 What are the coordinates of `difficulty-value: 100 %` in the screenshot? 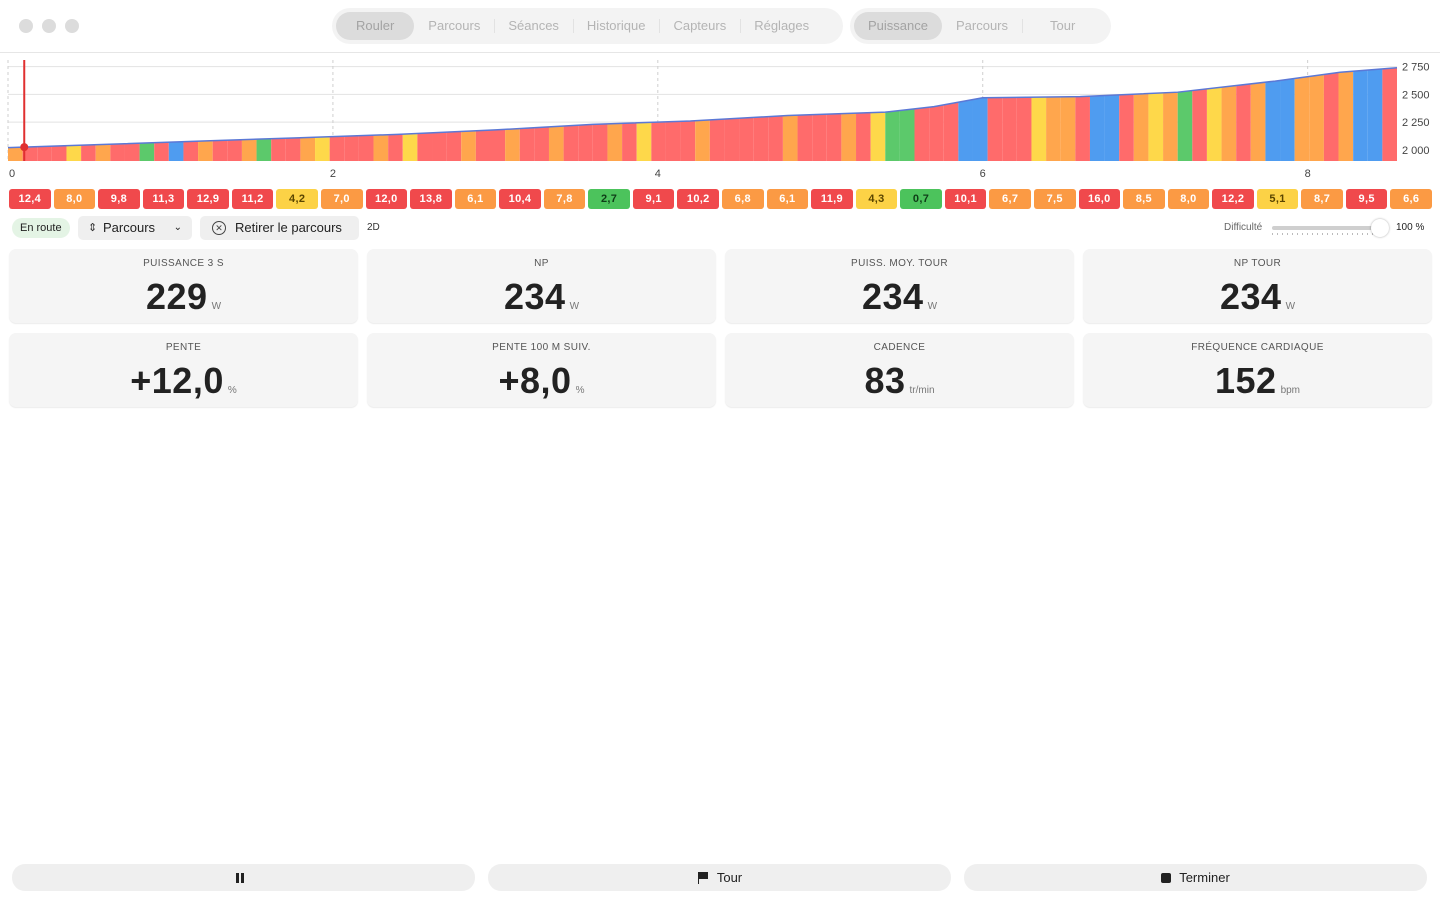 It's located at (1410, 227).